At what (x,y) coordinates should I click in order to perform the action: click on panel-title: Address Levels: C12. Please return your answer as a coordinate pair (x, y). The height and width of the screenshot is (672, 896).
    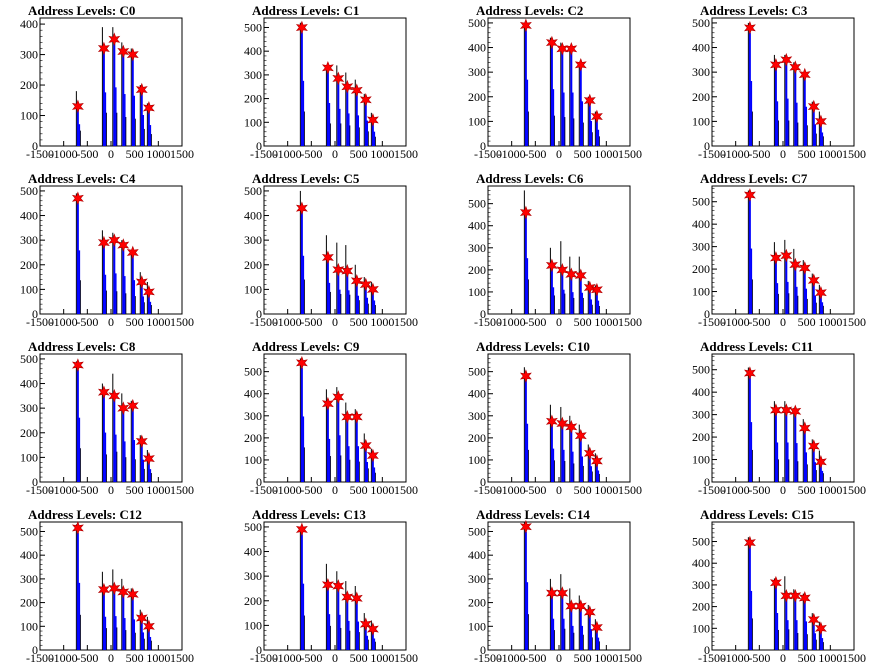
    Looking at the image, I should click on (85, 514).